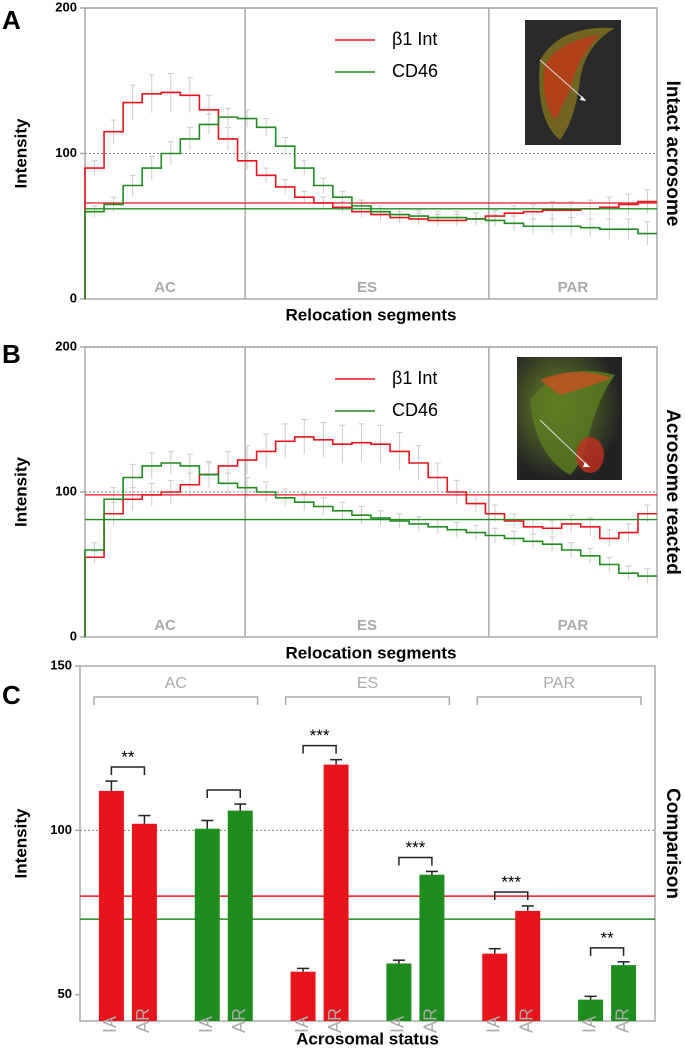  I want to click on side-label: Intact acrosome, so click(672, 154).